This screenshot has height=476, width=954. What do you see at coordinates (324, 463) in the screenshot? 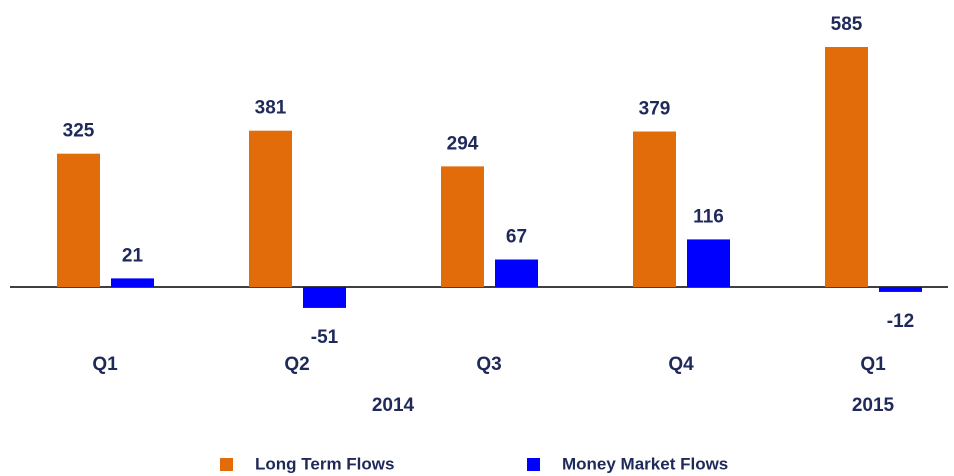
I see `legend-label: Long Term Flows` at bounding box center [324, 463].